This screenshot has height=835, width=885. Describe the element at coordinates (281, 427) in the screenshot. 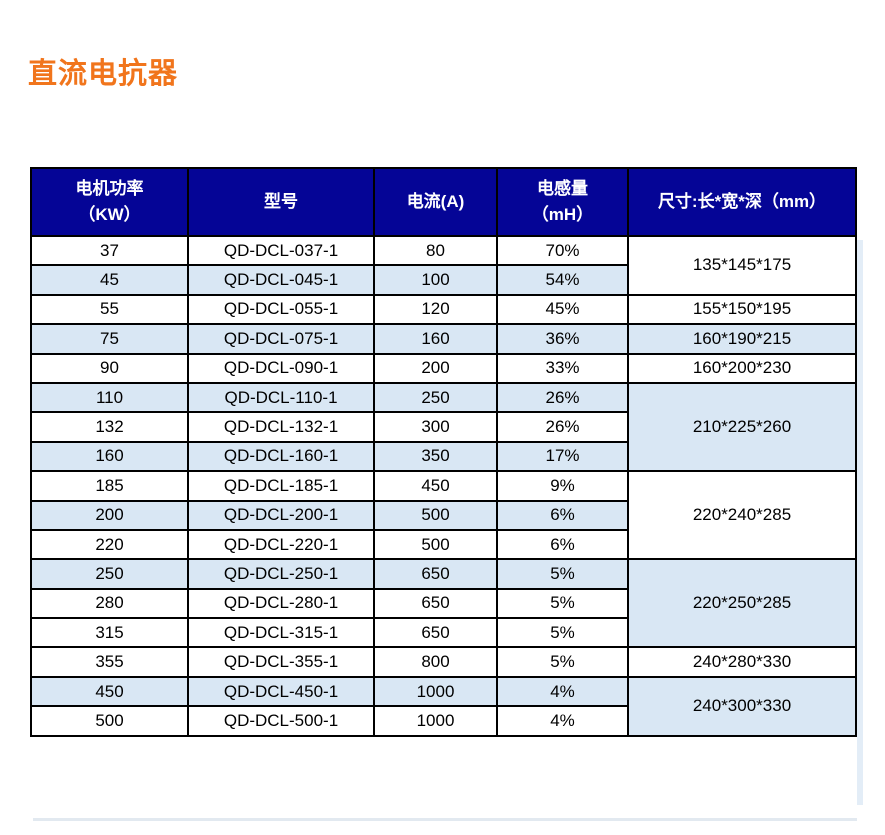

I see `cell-model: QD-DCL-132-1` at that location.